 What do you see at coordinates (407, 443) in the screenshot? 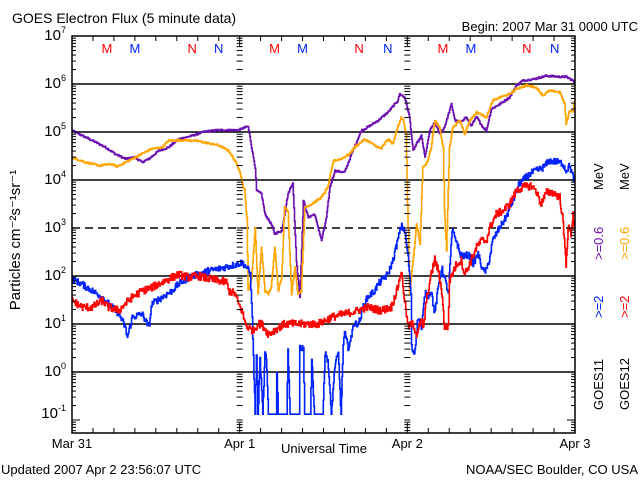
I see `x-tick-label: Apr 2` at bounding box center [407, 443].